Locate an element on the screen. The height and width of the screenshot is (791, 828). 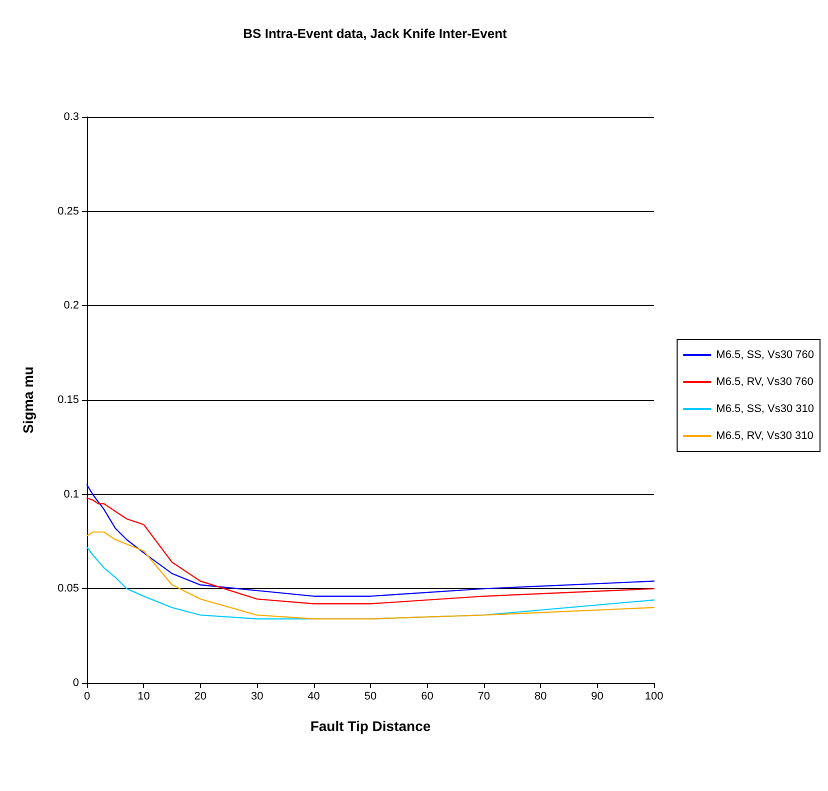
legend-label: M6.5, RV, Vs30 310 is located at coordinates (765, 436).